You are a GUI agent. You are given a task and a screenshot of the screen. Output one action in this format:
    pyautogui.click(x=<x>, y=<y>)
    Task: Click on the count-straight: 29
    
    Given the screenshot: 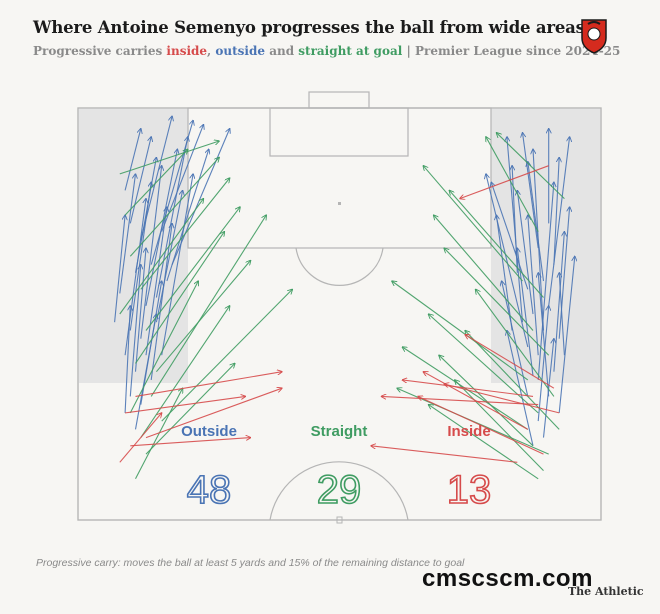 What is the action you would take?
    pyautogui.click(x=339, y=490)
    